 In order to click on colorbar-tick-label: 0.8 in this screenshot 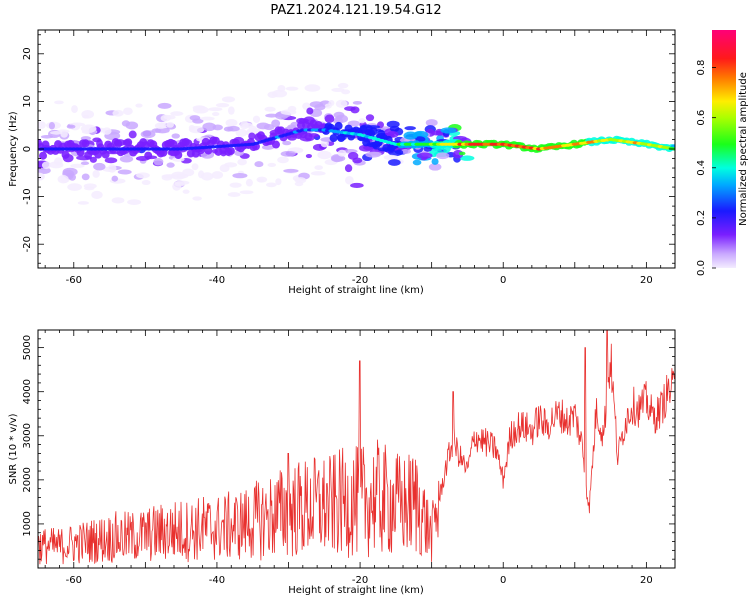, I will do `click(701, 68)`.